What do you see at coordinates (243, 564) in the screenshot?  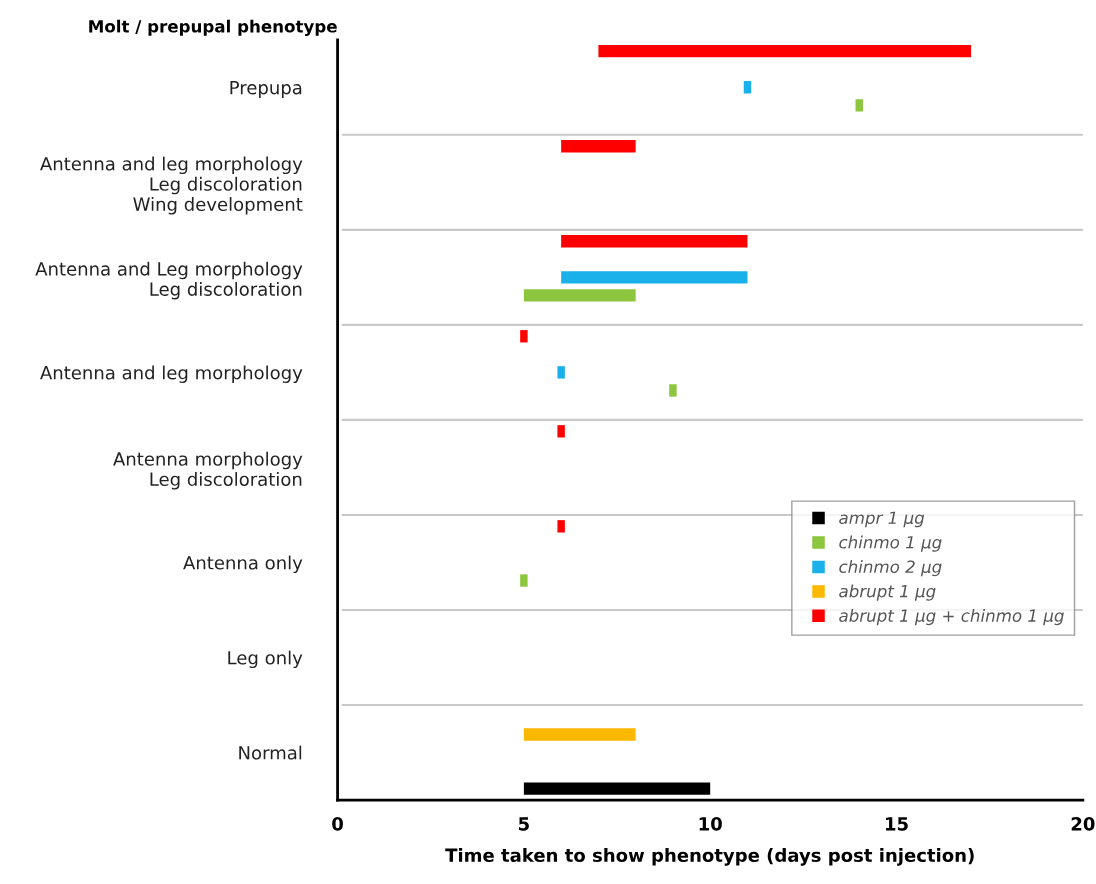 I see `y-tick-label: Antenna only` at bounding box center [243, 564].